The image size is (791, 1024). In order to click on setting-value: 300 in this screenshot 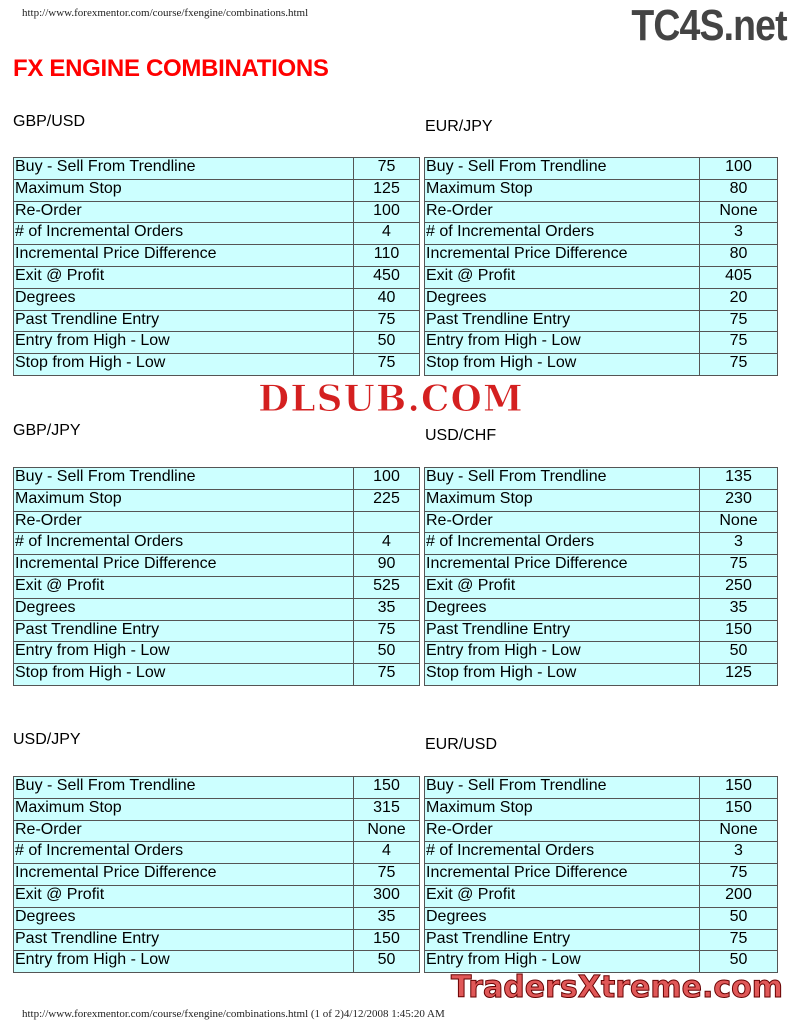, I will do `click(386, 896)`.